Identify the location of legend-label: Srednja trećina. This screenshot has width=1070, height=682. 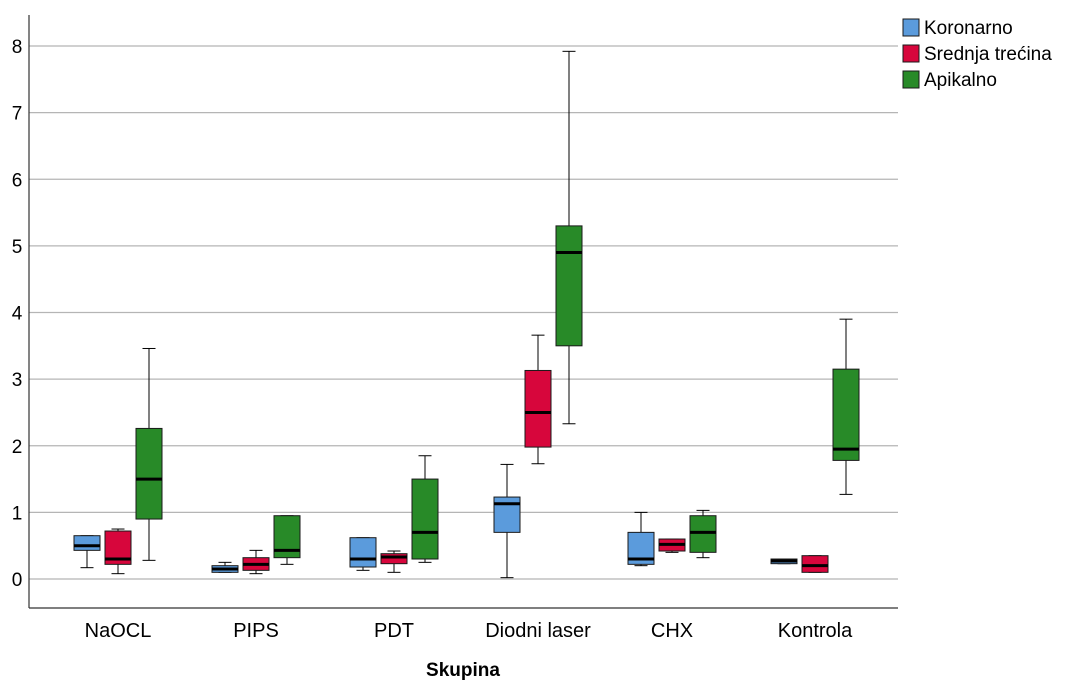
(988, 54).